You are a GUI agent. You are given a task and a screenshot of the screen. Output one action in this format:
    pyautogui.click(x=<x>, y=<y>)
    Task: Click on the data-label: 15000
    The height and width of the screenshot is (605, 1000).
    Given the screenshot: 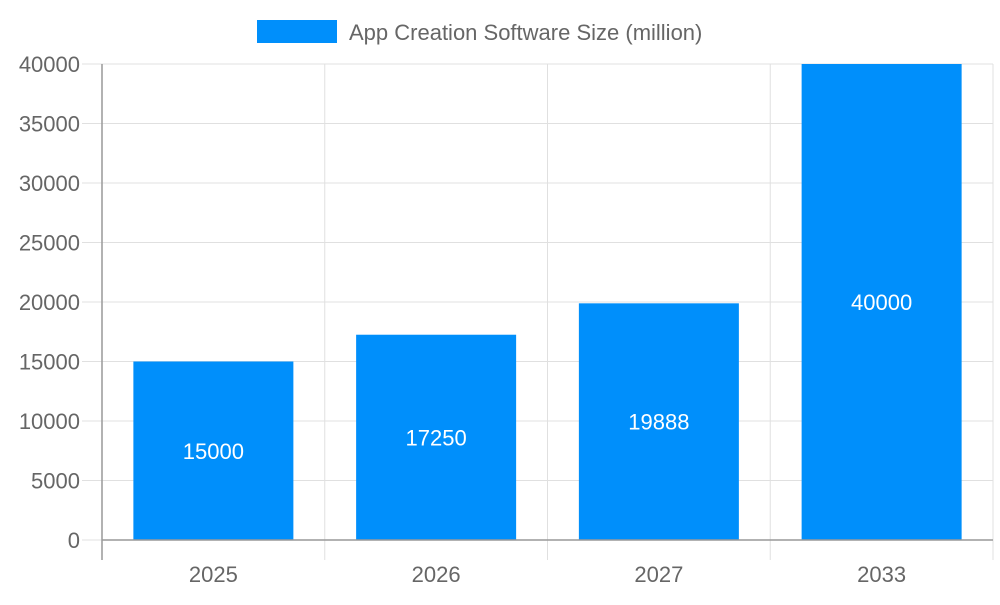 What is the action you would take?
    pyautogui.click(x=213, y=451)
    